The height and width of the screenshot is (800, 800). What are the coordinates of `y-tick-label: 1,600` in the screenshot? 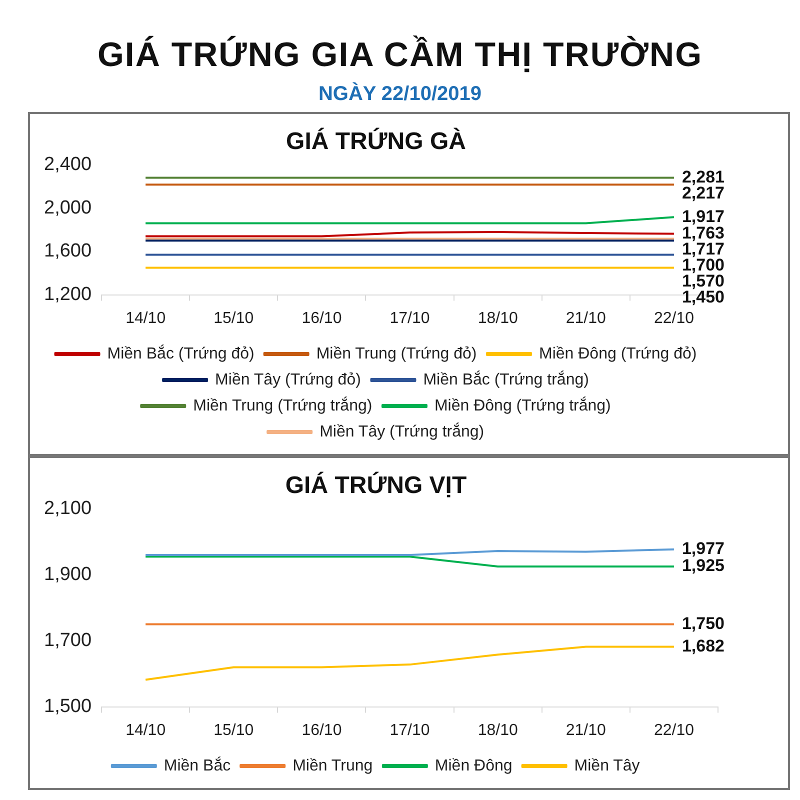 It's located at (68, 251).